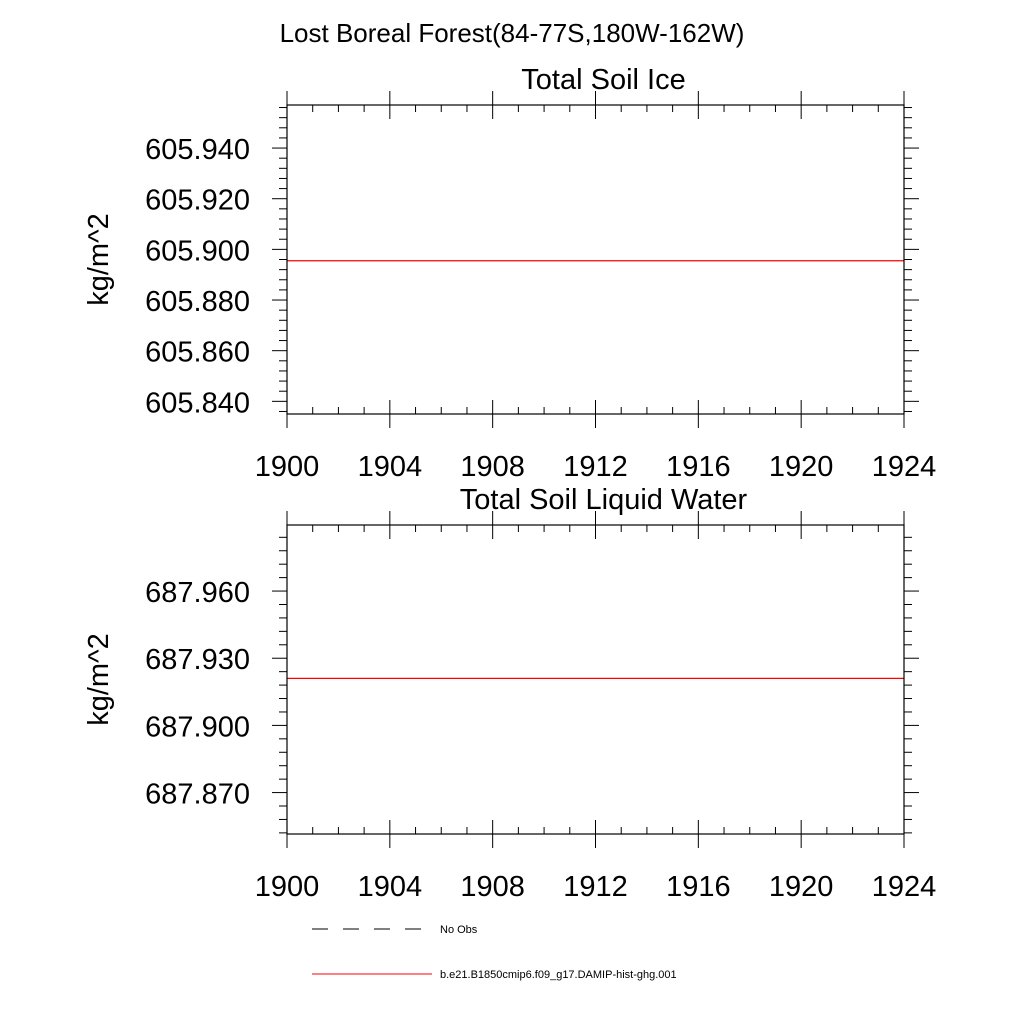  What do you see at coordinates (197, 302) in the screenshot?
I see `y-tick-label: 605.880` at bounding box center [197, 302].